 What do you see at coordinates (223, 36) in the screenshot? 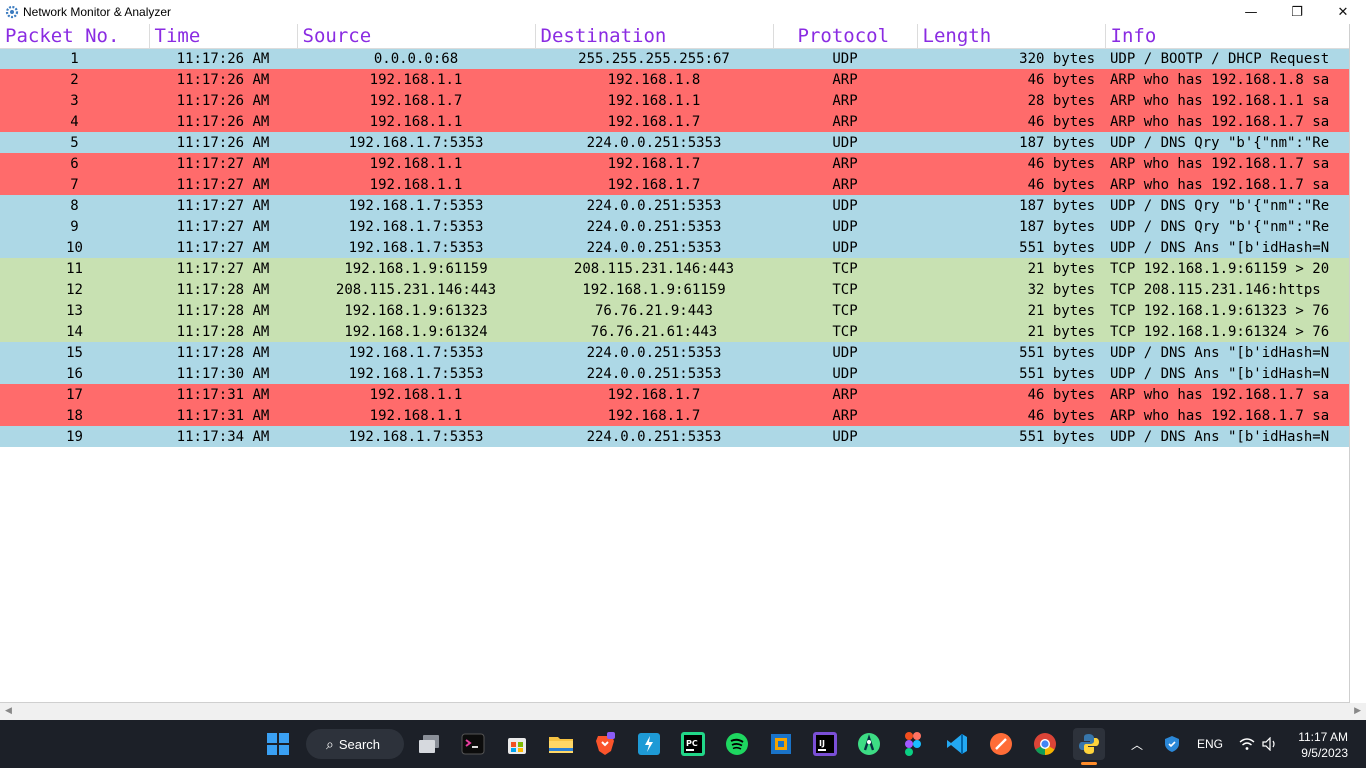
I see `column-header-time: Time` at bounding box center [223, 36].